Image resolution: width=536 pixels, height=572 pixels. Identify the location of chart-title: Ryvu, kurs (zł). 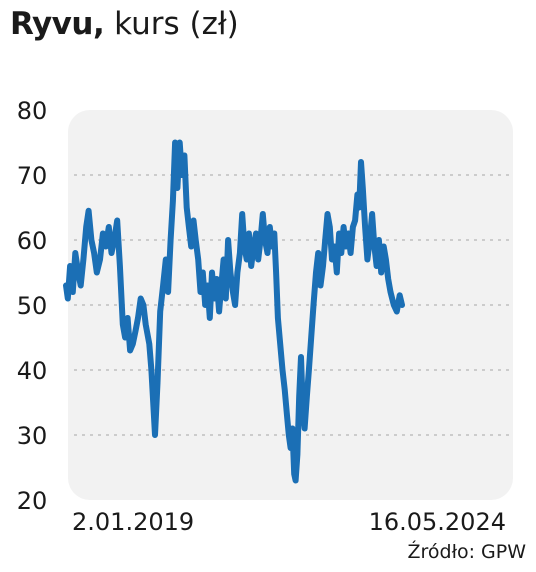
(124, 24).